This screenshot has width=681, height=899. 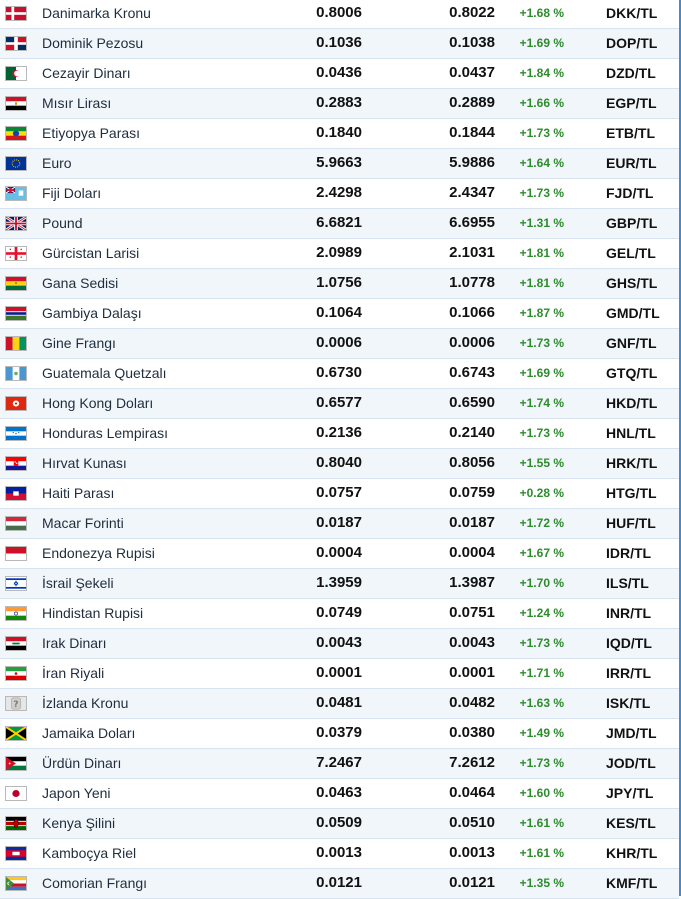 I want to click on currency-name: Gambiya Dalaşı, so click(x=92, y=313).